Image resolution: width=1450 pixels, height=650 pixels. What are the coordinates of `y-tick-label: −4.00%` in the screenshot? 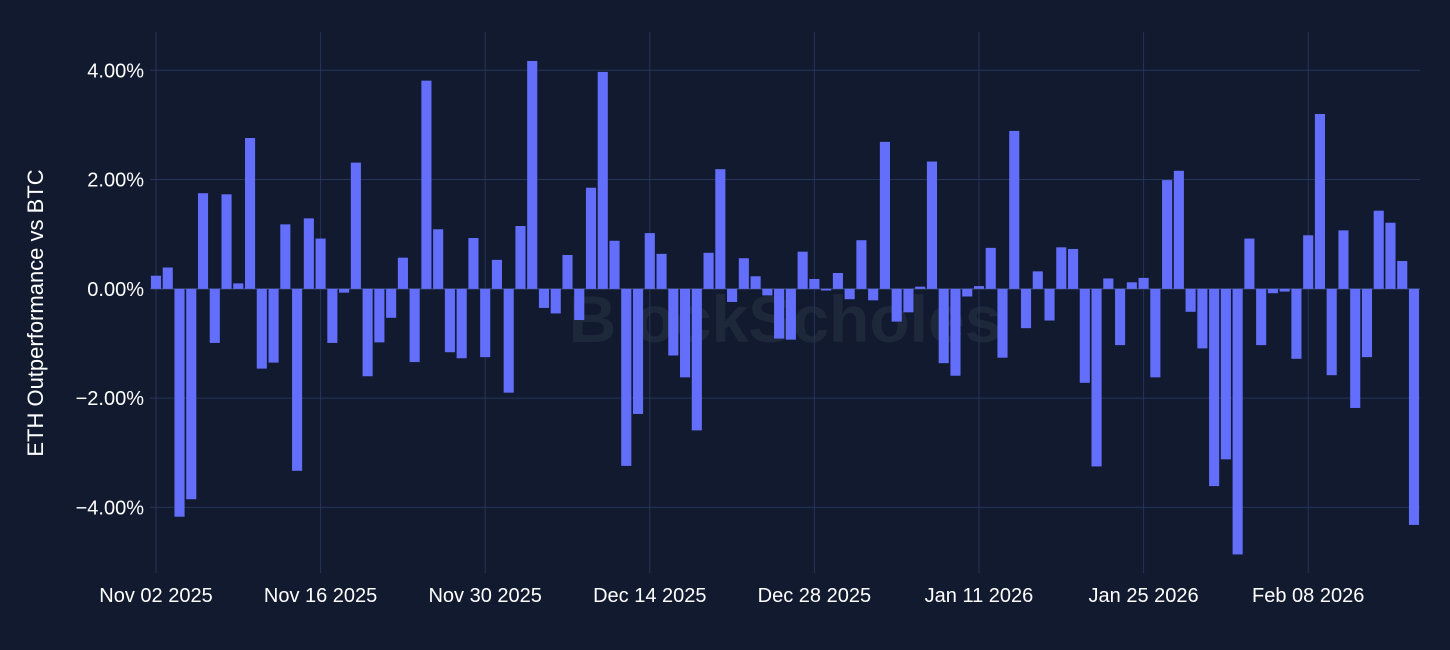 It's located at (110, 508).